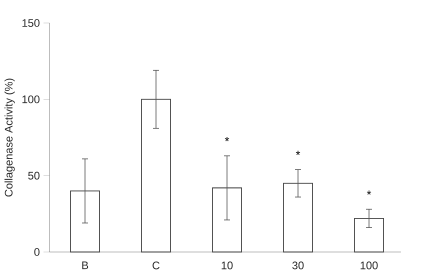 This screenshot has width=443, height=279. I want to click on x-tick-label: C, so click(156, 266).